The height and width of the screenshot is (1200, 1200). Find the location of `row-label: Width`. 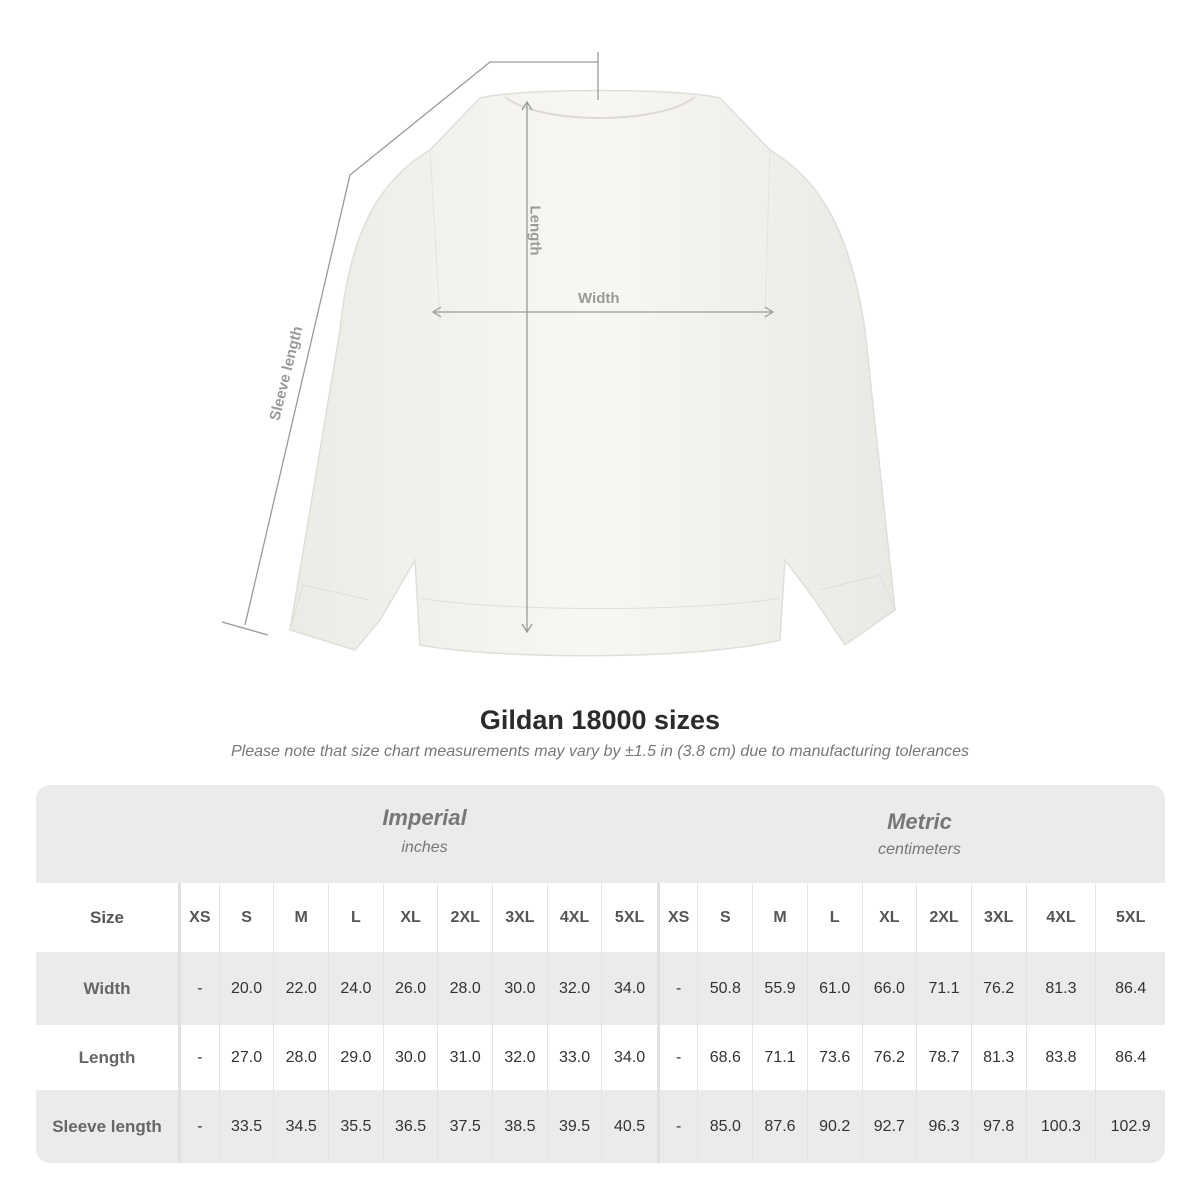

row-label: Width is located at coordinates (108, 988).